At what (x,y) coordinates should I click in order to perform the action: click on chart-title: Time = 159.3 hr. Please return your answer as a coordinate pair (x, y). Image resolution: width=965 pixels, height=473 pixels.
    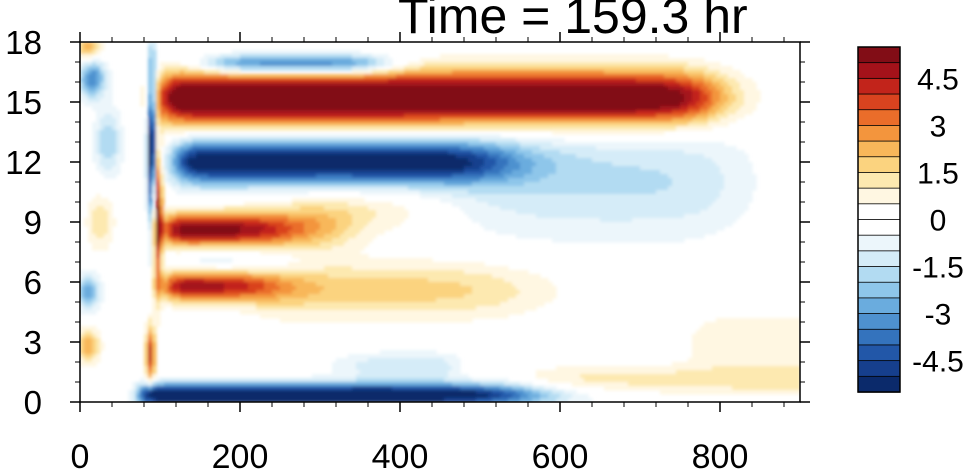
    Looking at the image, I should click on (573, 22).